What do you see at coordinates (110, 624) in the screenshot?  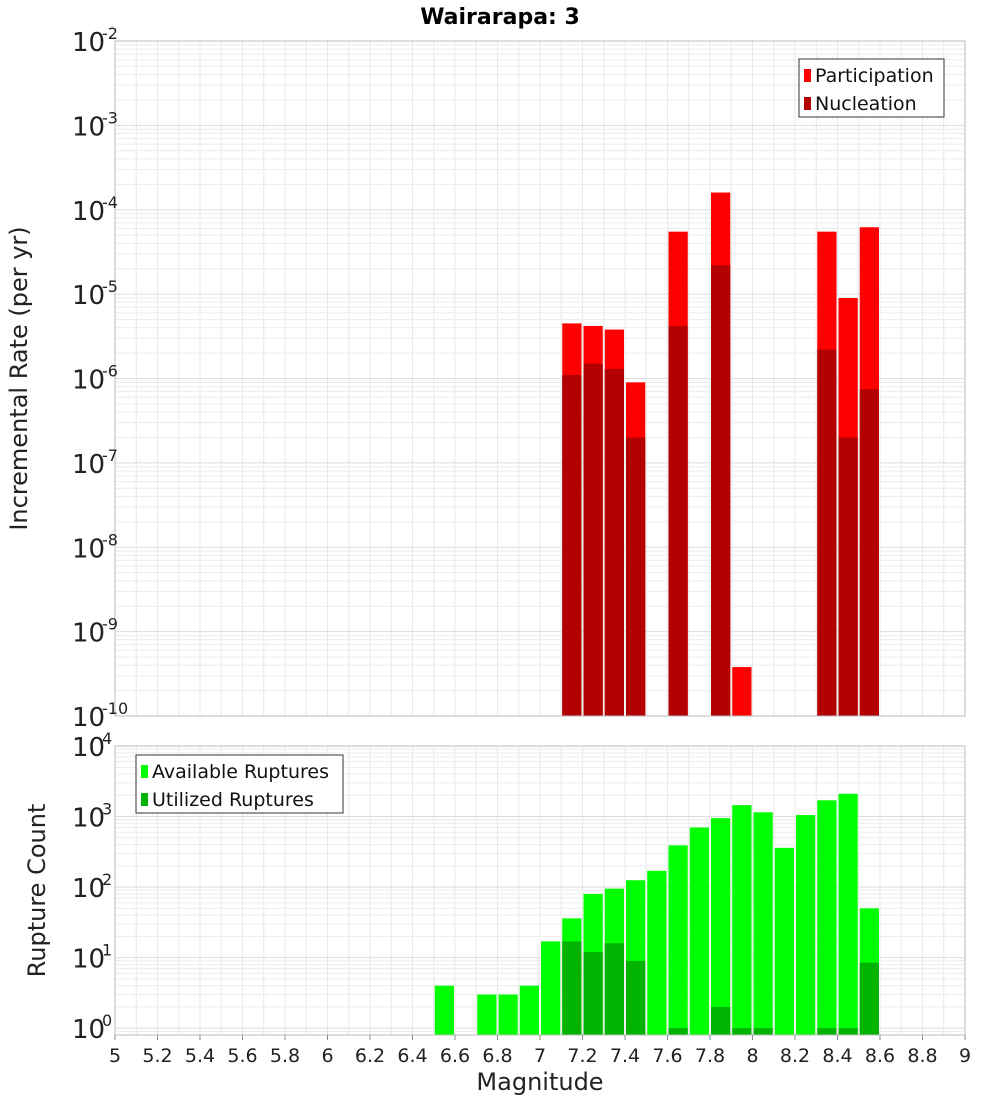 I see `y-tick-exponent: -9` at bounding box center [110, 624].